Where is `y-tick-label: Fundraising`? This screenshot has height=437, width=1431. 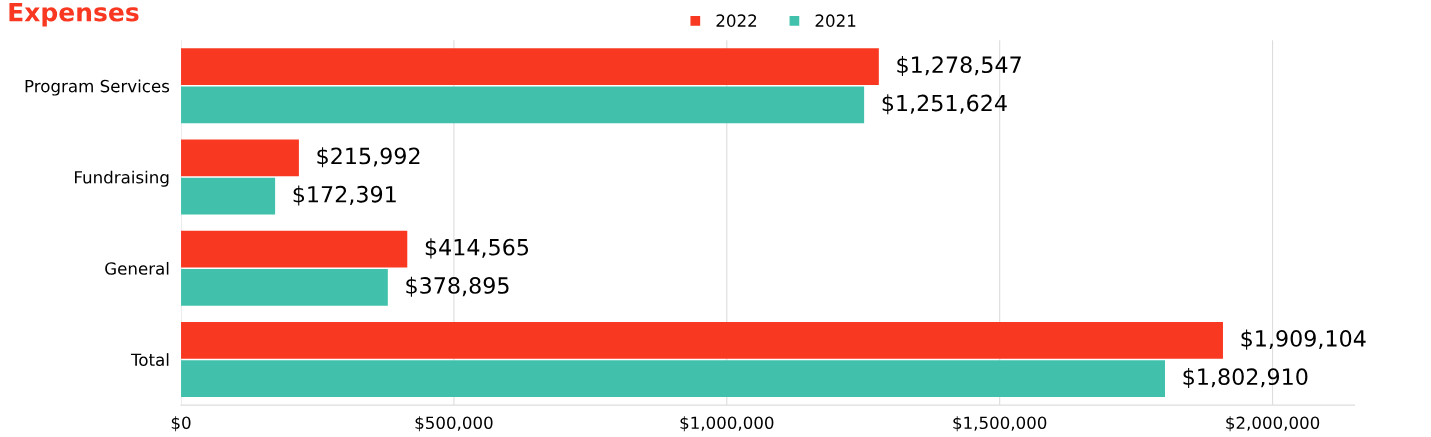 y-tick-label: Fundraising is located at coordinates (122, 178).